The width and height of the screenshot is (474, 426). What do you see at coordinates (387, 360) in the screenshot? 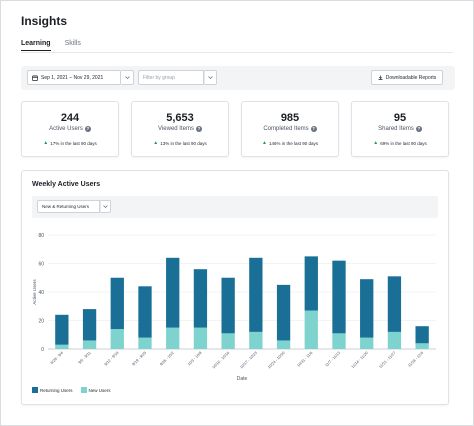
I see `x-tick-label: 11/21 - 11/27` at bounding box center [387, 360].